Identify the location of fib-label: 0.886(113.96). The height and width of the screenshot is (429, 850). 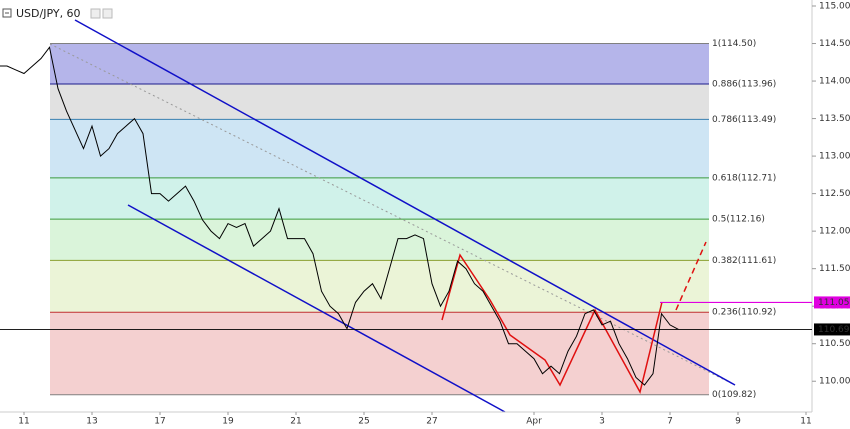
(744, 85).